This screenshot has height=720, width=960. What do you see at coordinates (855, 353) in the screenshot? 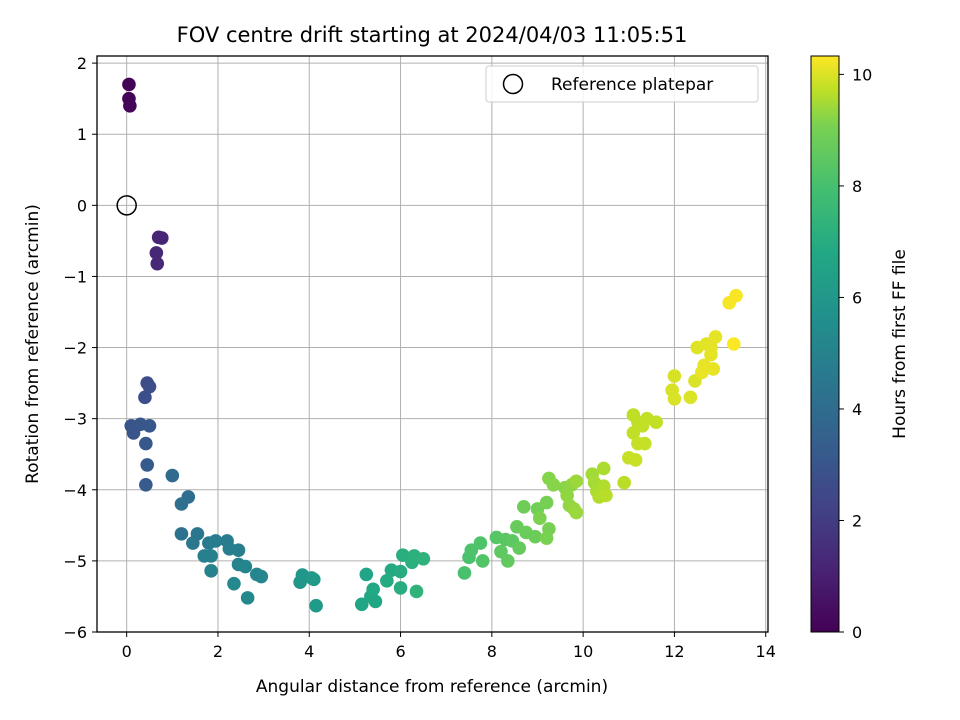
I see `colorbar-ticks: 0 2 4 6 8 10` at bounding box center [855, 353].